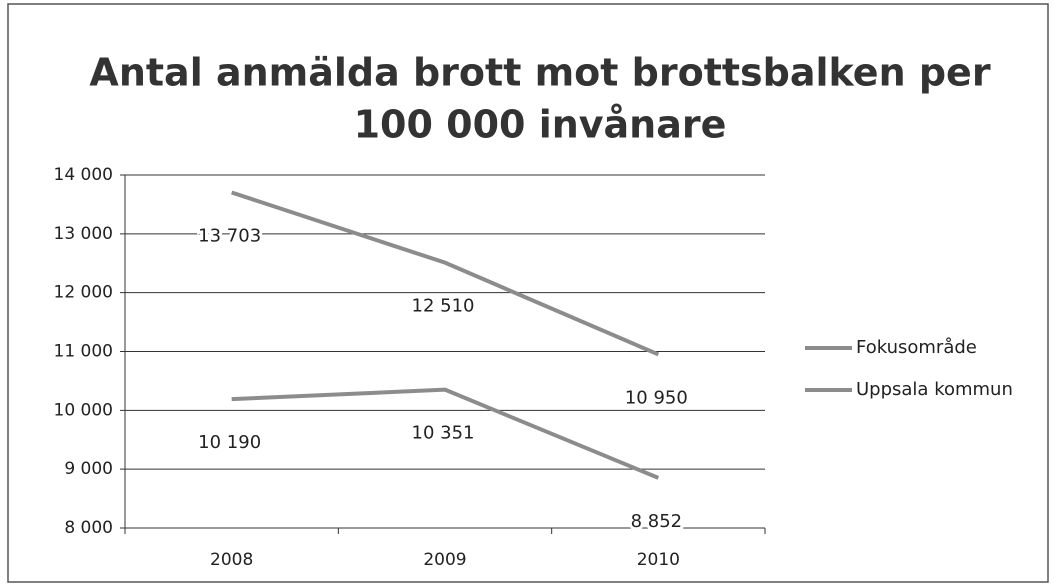 Image resolution: width=1054 pixels, height=584 pixels. What do you see at coordinates (916, 347) in the screenshot?
I see `legend-label: Fokusområde` at bounding box center [916, 347].